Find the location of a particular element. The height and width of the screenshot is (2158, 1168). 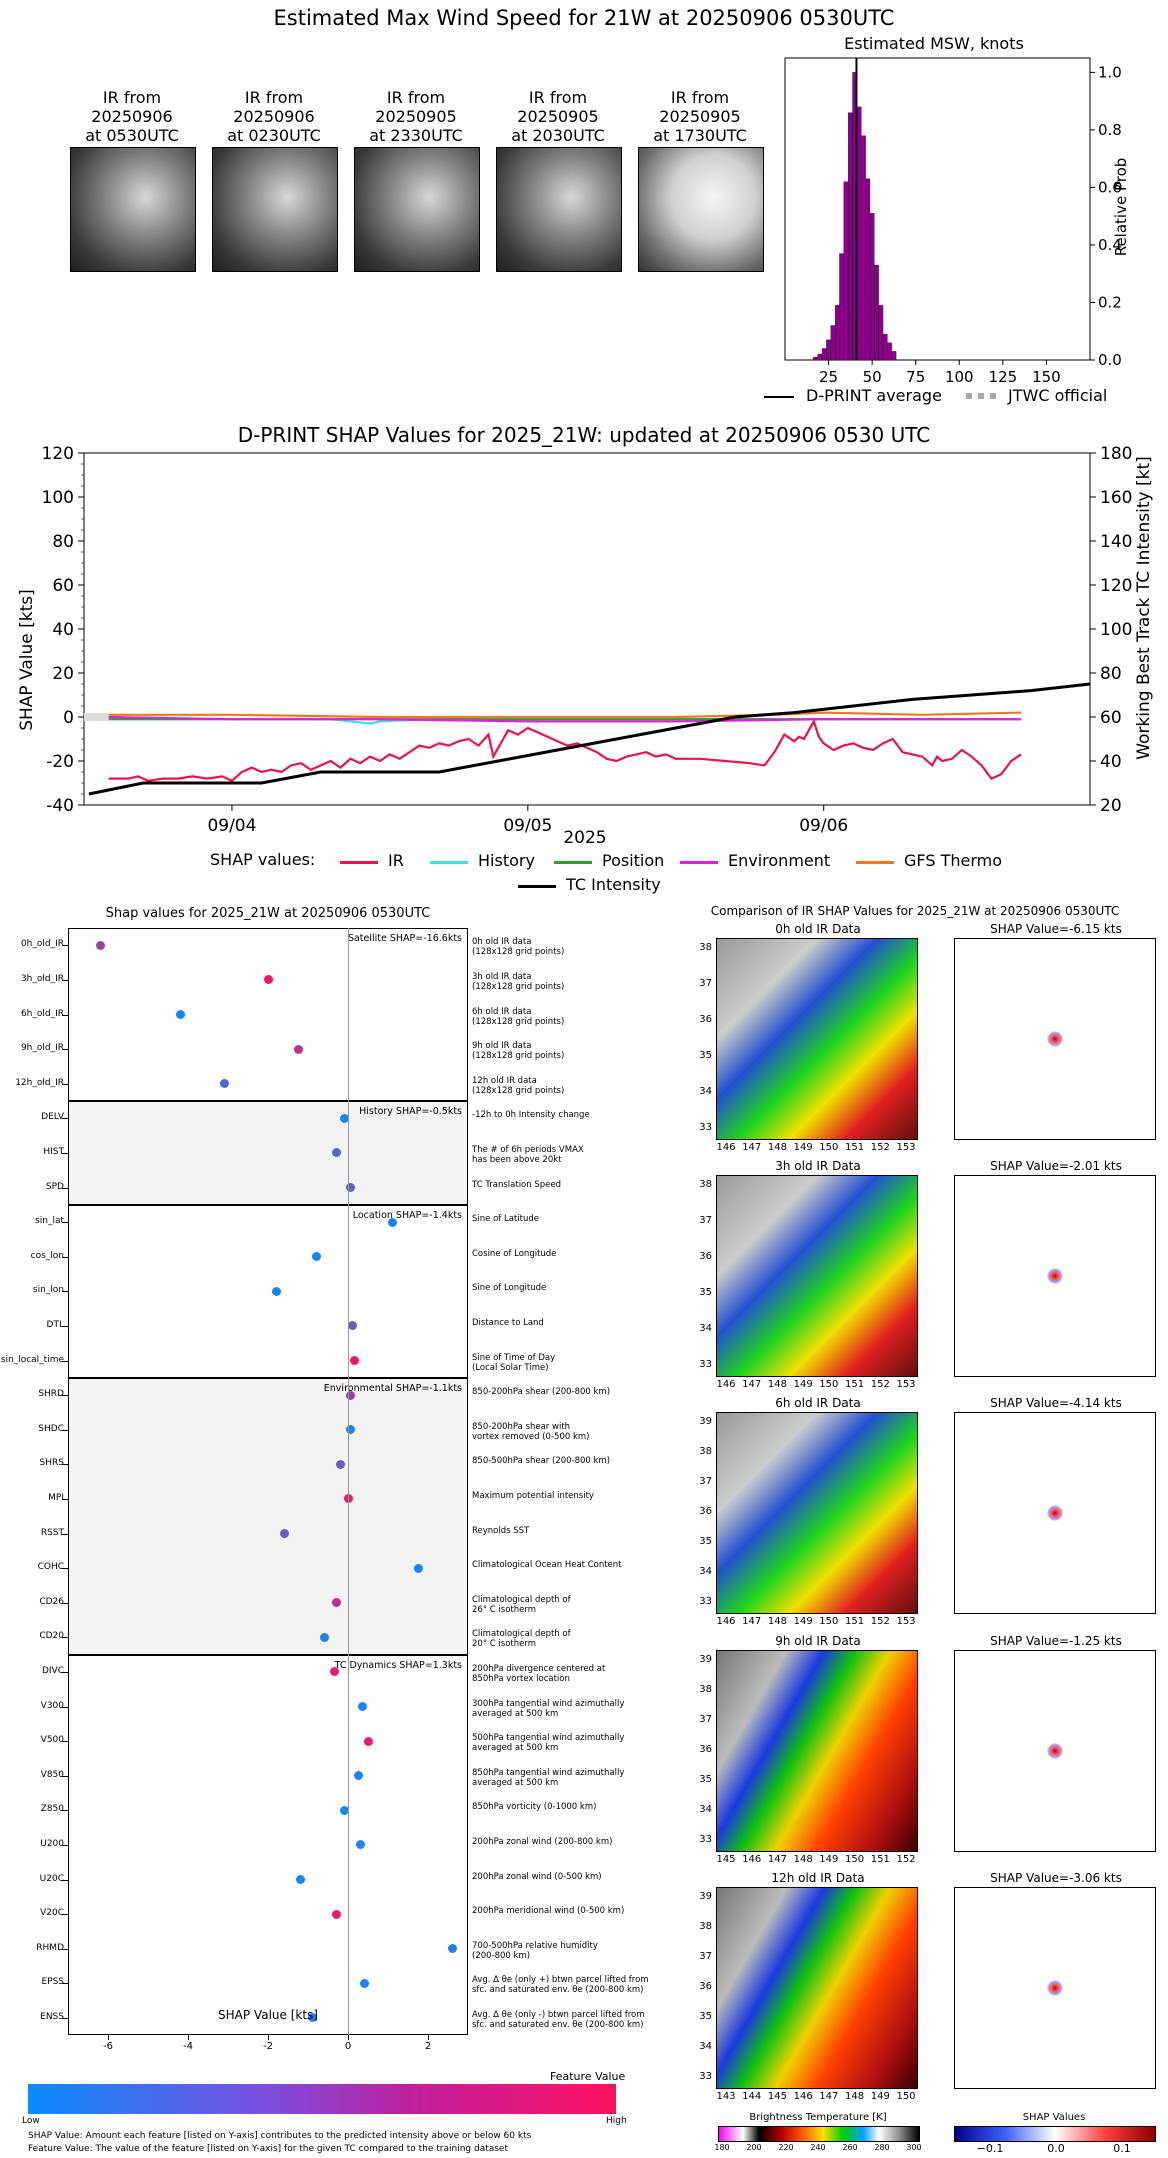

feature-label: 9h_old_IR is located at coordinates (42, 1048).